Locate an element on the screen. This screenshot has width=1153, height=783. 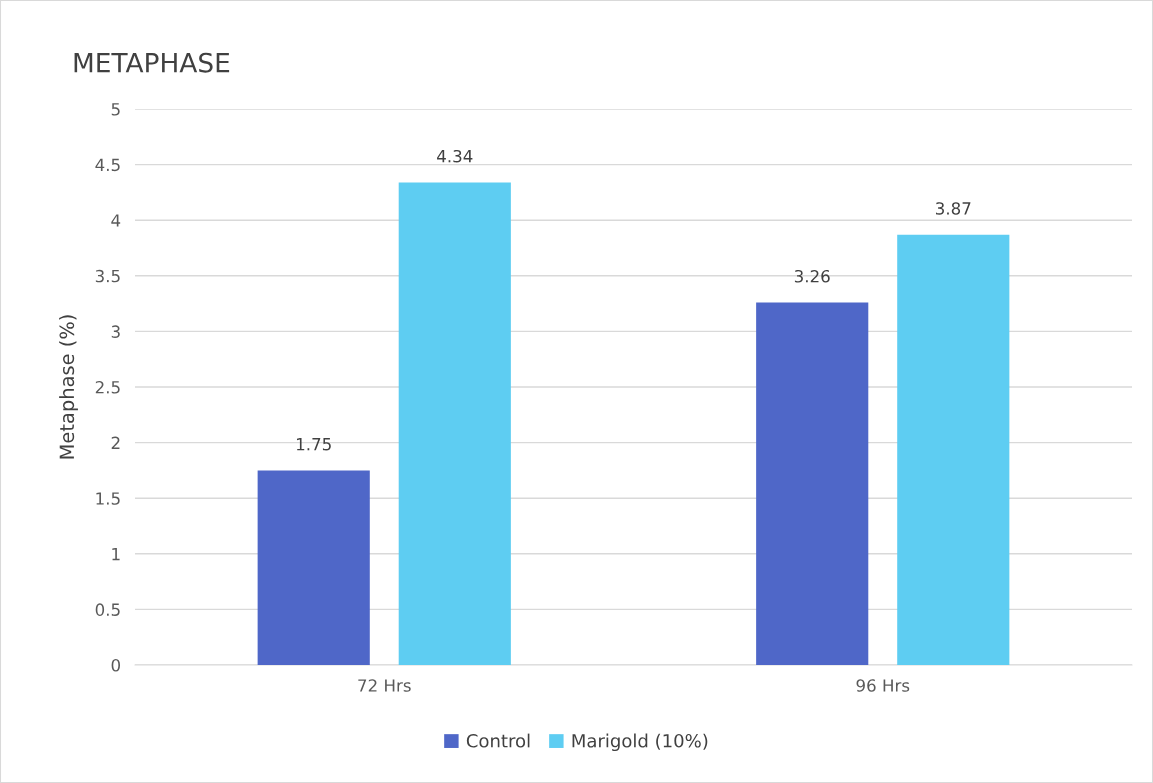
y-tick-label: 1 is located at coordinates (116, 554).